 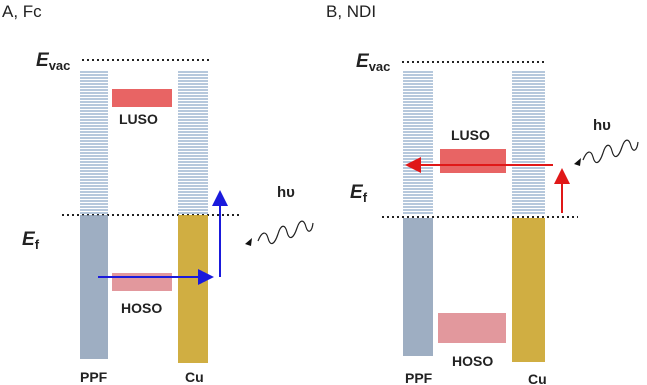 What do you see at coordinates (22, 11) in the screenshot?
I see `panel-a-title: A, Fc` at bounding box center [22, 11].